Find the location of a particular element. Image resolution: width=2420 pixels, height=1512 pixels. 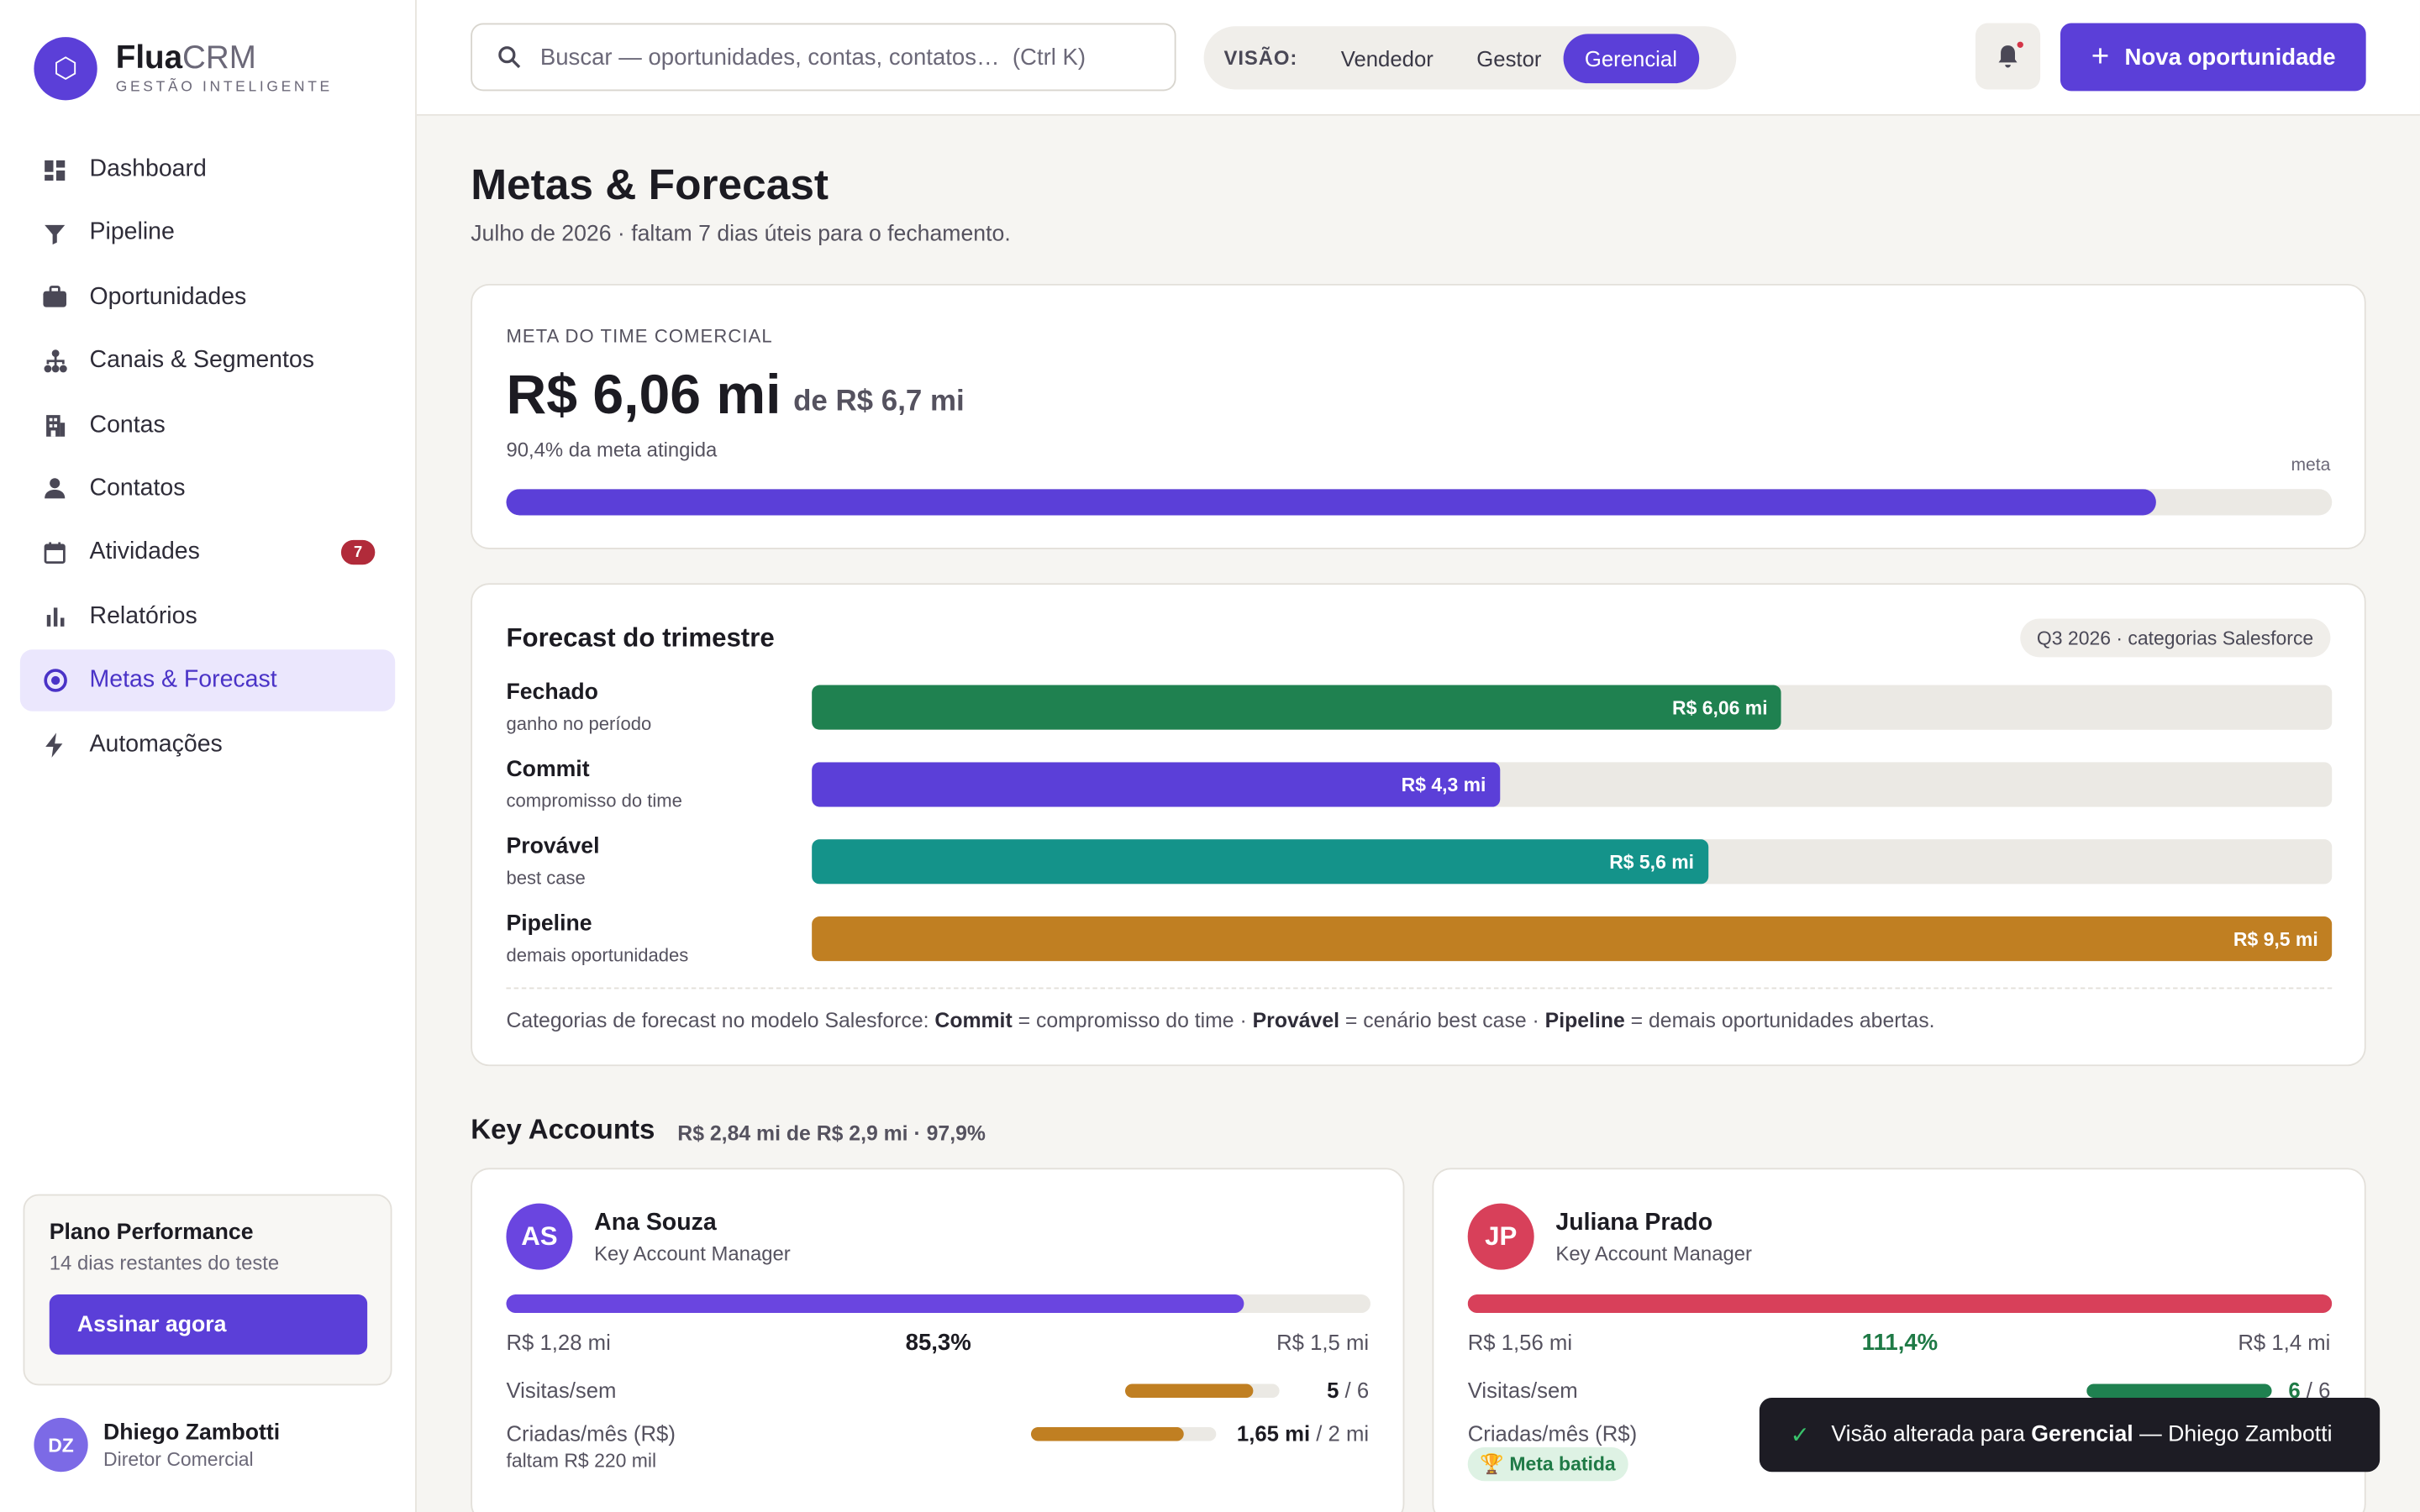

sidebar-item-automacoes: Automações is located at coordinates (207, 744).